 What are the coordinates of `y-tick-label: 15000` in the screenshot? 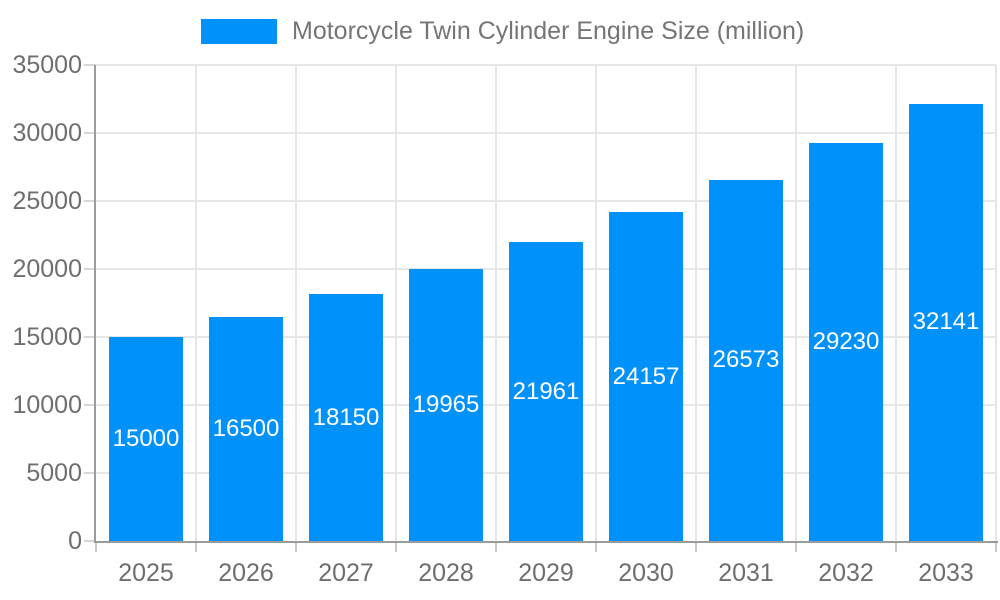 It's located at (47, 337).